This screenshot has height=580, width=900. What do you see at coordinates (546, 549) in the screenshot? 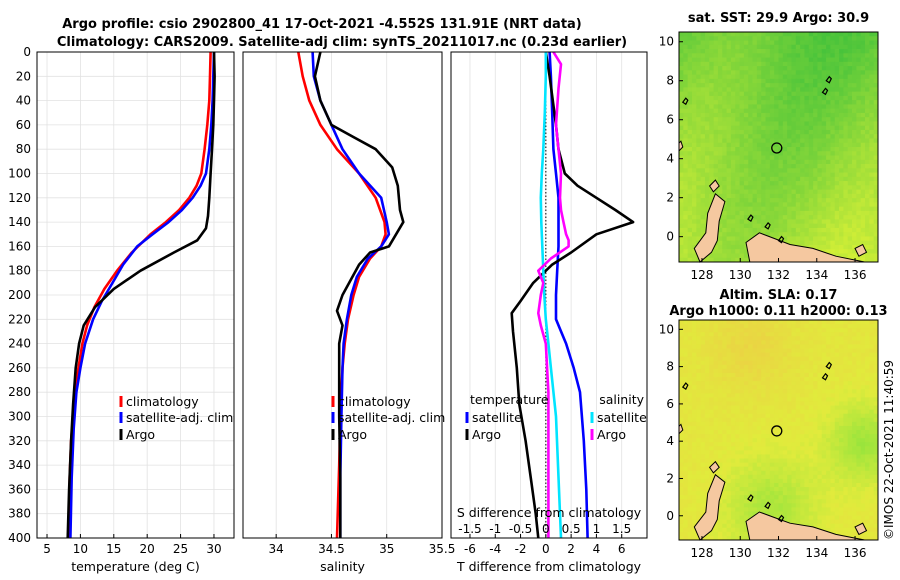
I see `x-tick-label: 0` at bounding box center [546, 549].